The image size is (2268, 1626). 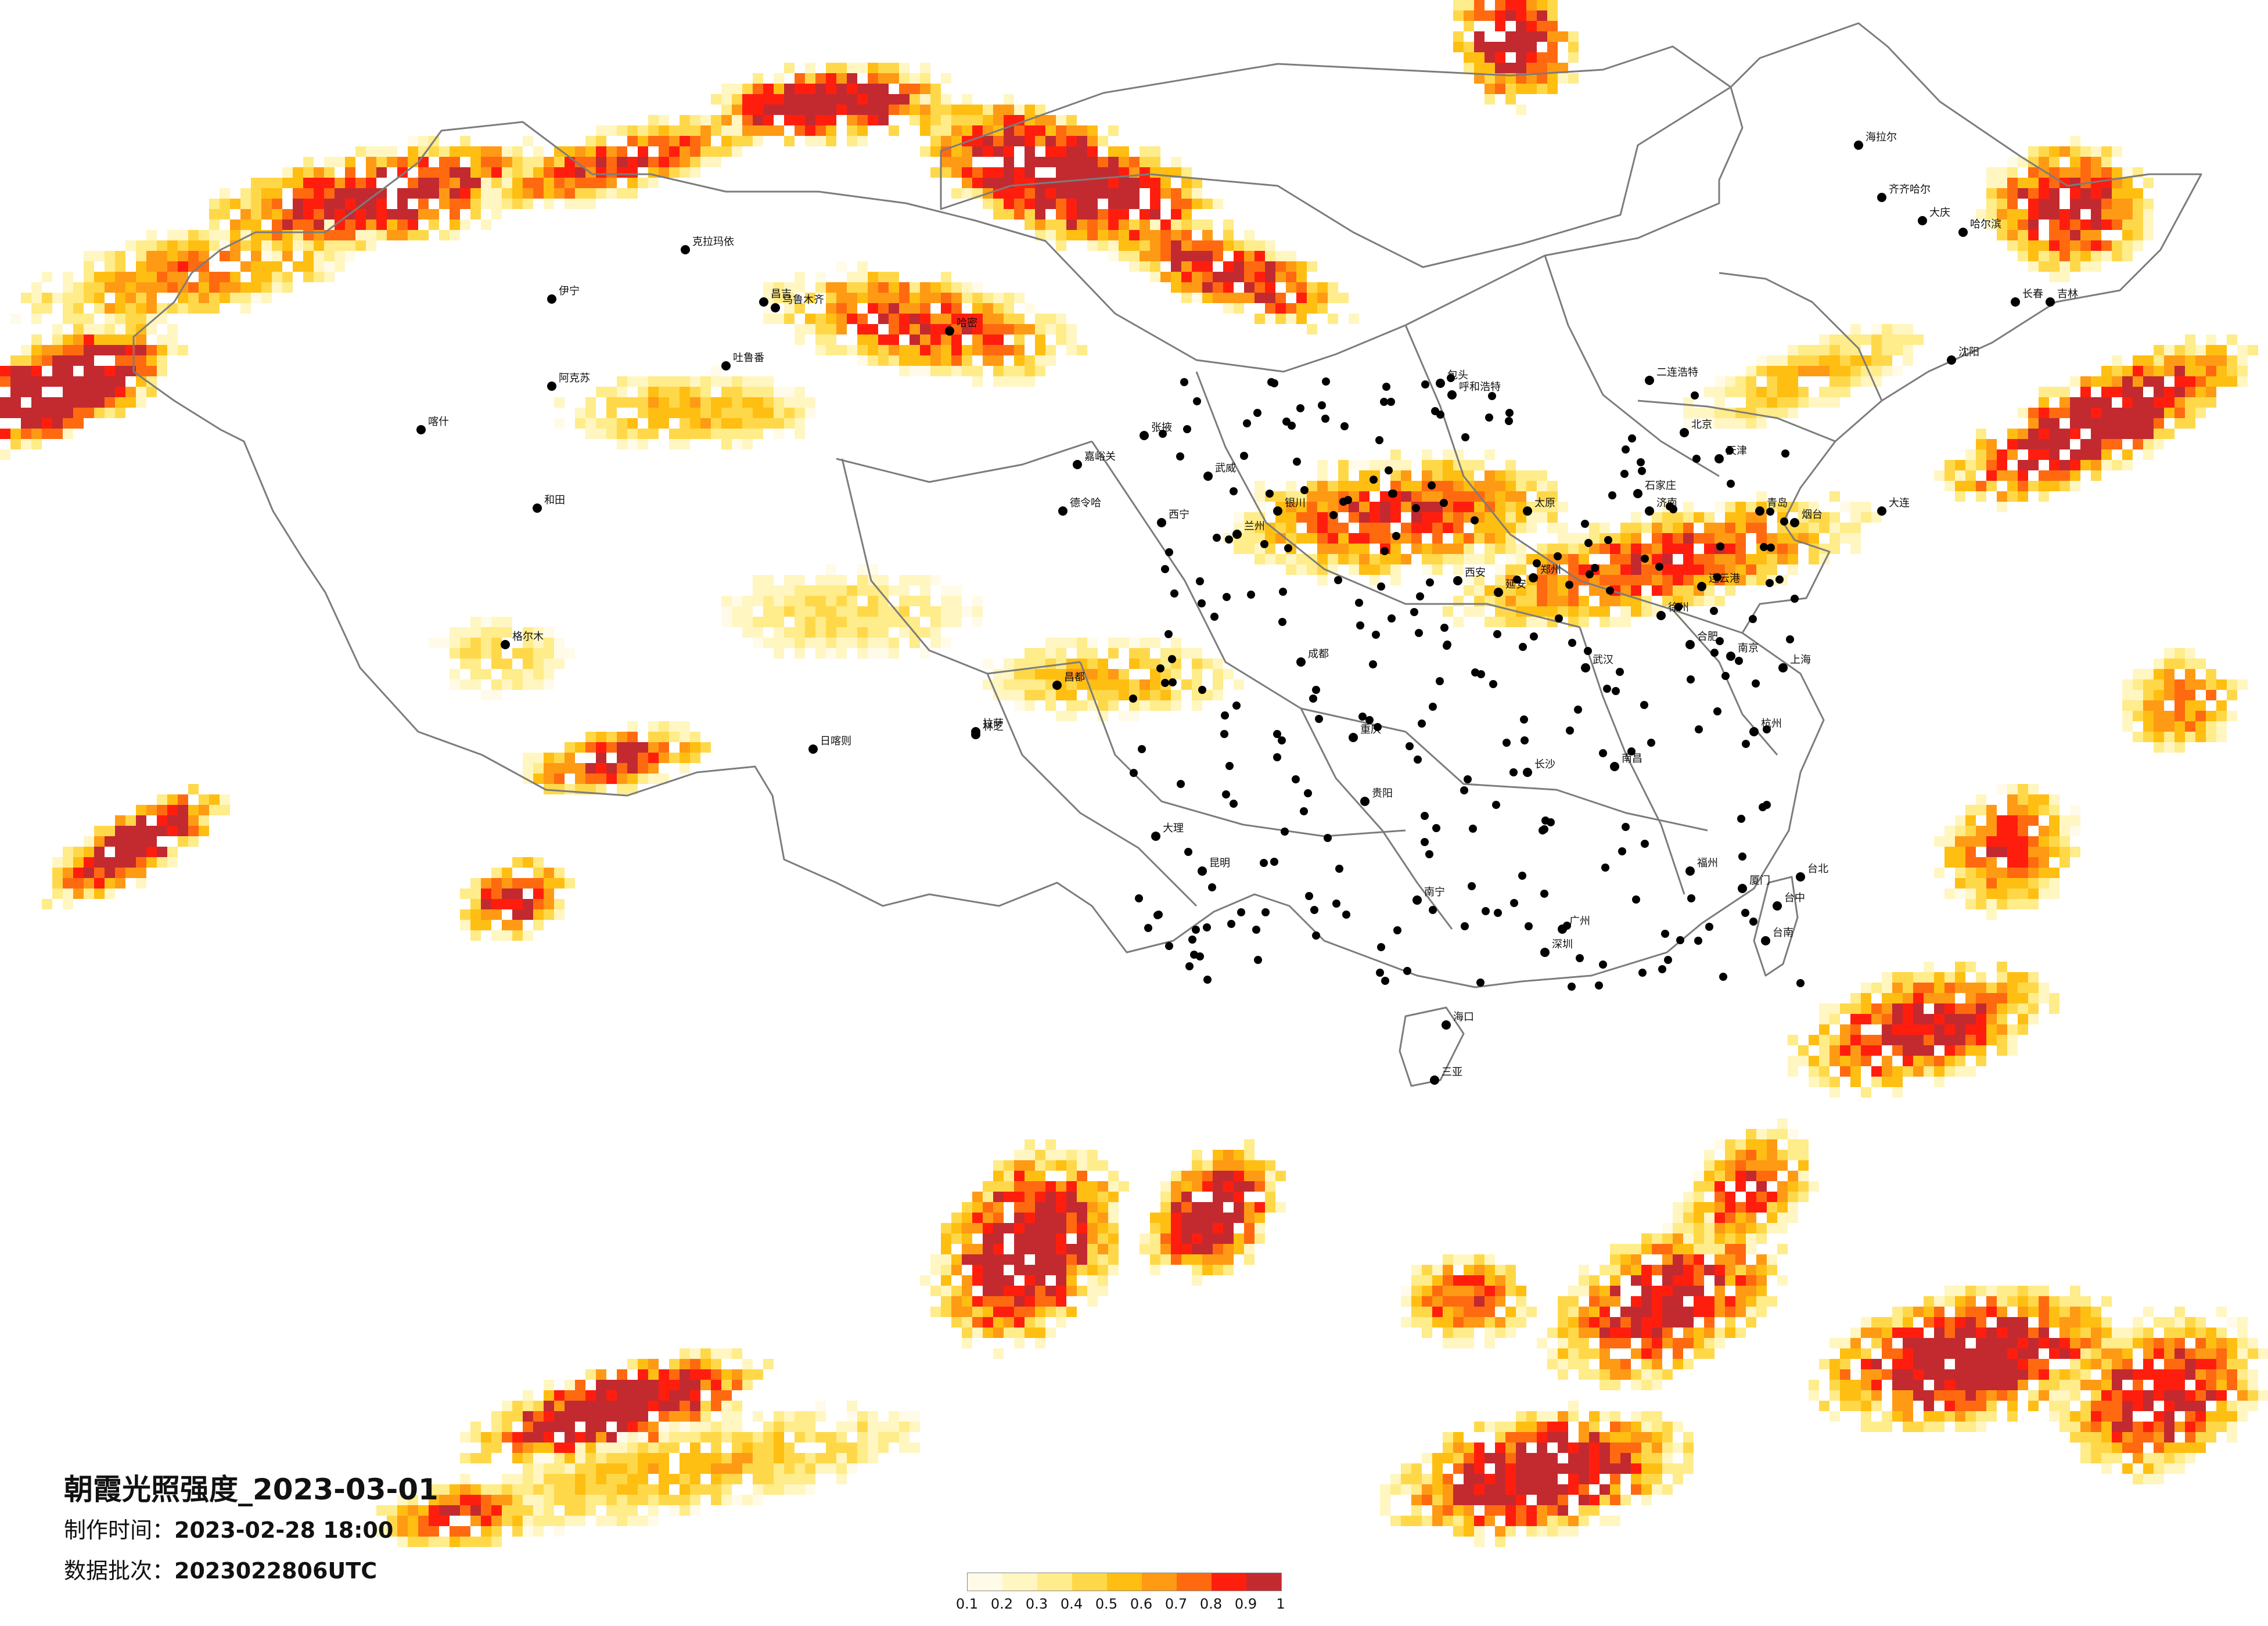 What do you see at coordinates (1289, 506) in the screenshot?
I see `city-marker: 银川` at bounding box center [1289, 506].